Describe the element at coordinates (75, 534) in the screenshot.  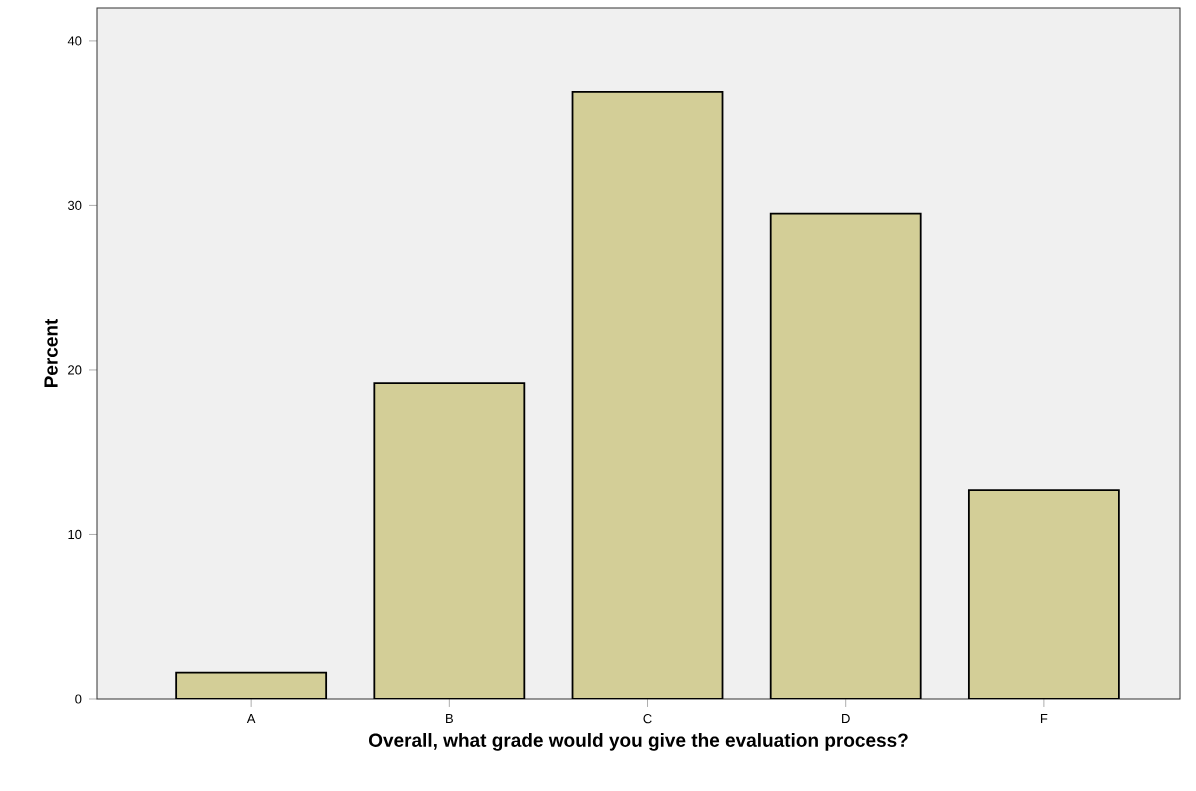
I see `y-tick-label: 10` at that location.